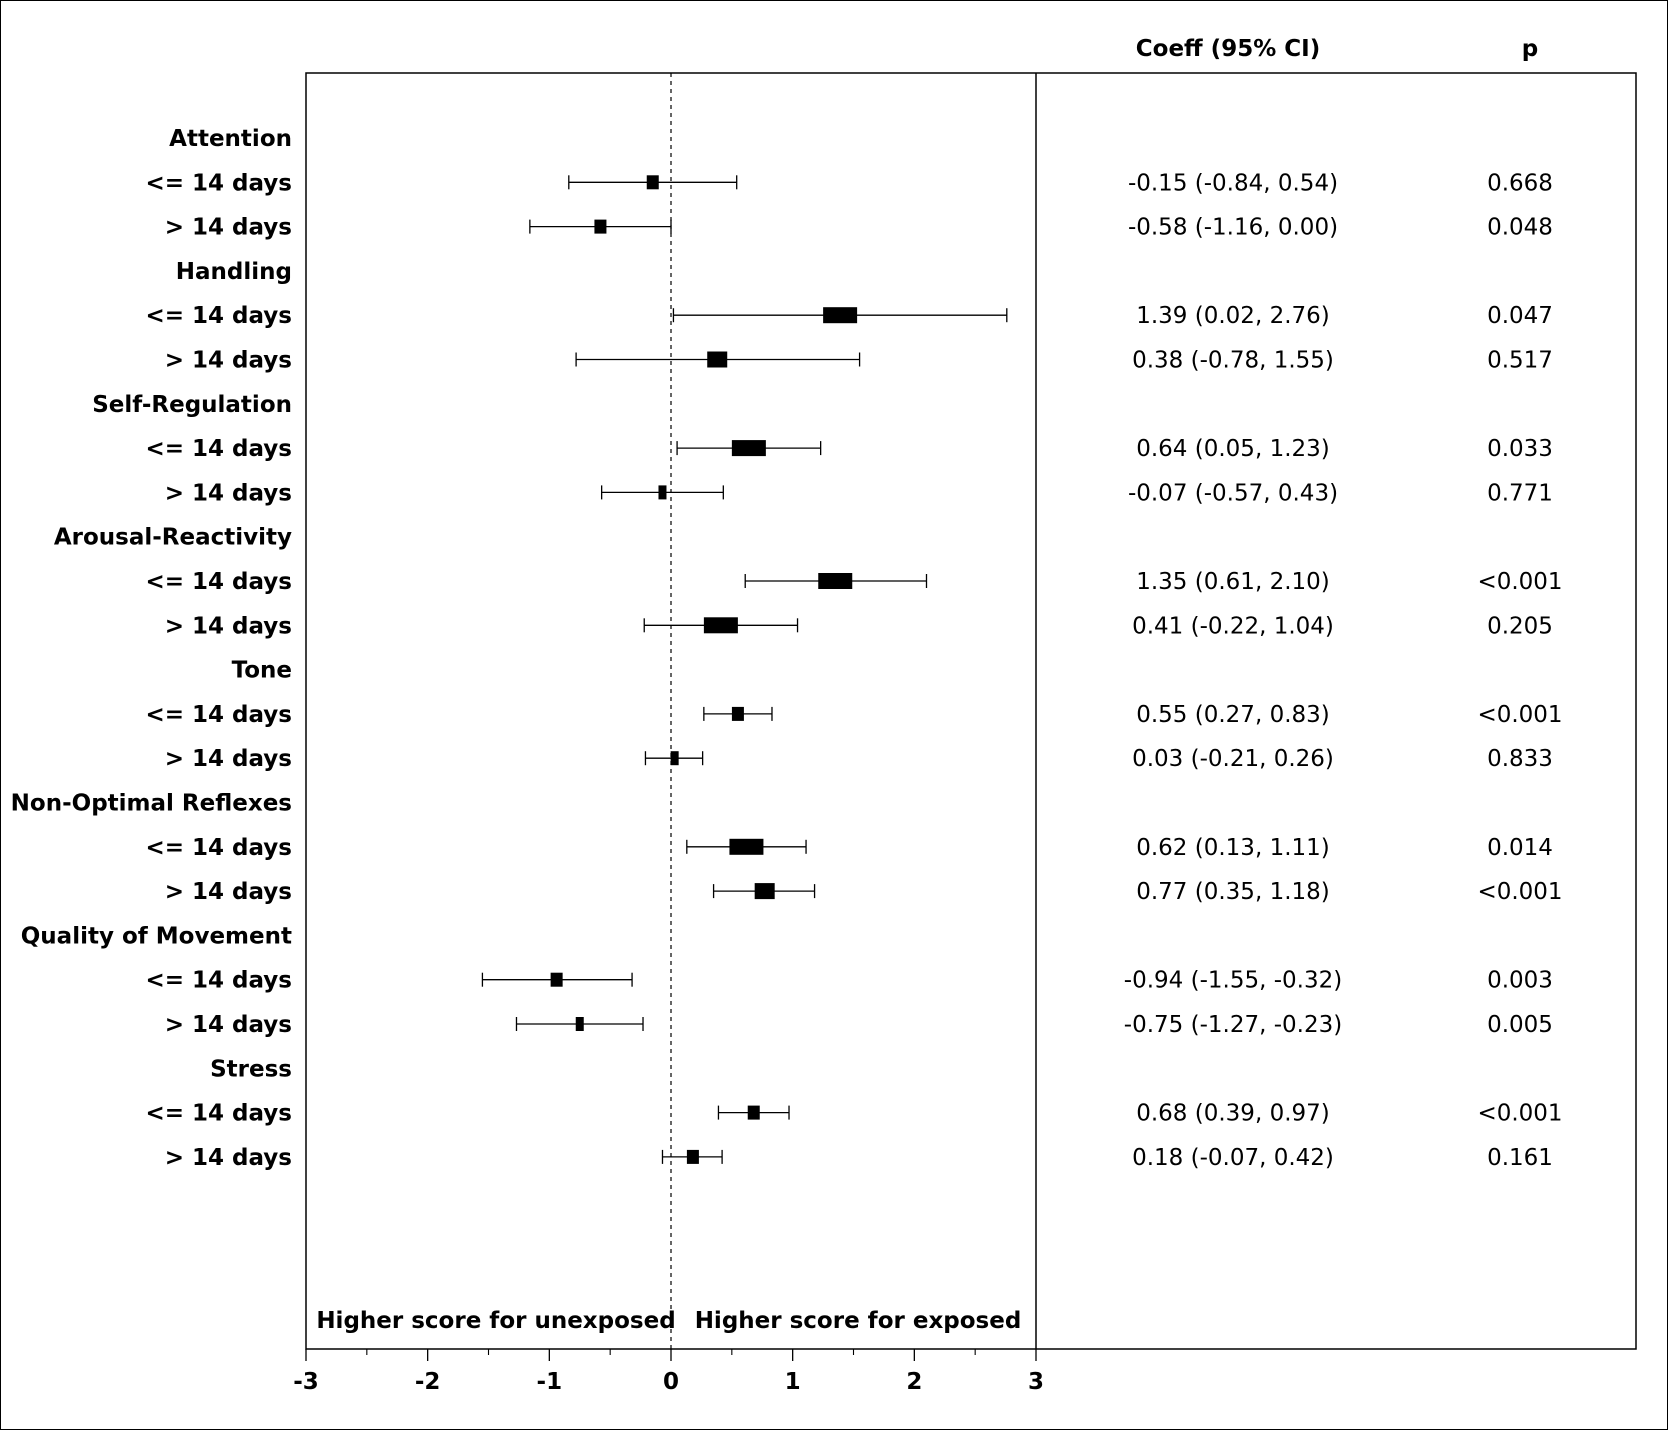  Describe the element at coordinates (1233, 1025) in the screenshot. I see `coeff-ci-cell: -0.75 (-1.27, -0.23)` at that location.